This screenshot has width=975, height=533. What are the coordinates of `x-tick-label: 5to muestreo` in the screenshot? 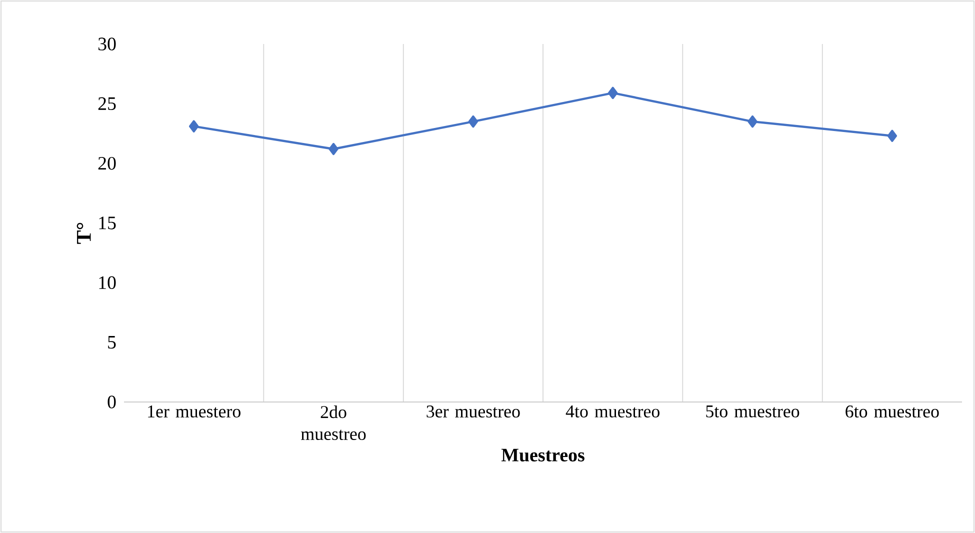 It's located at (753, 411).